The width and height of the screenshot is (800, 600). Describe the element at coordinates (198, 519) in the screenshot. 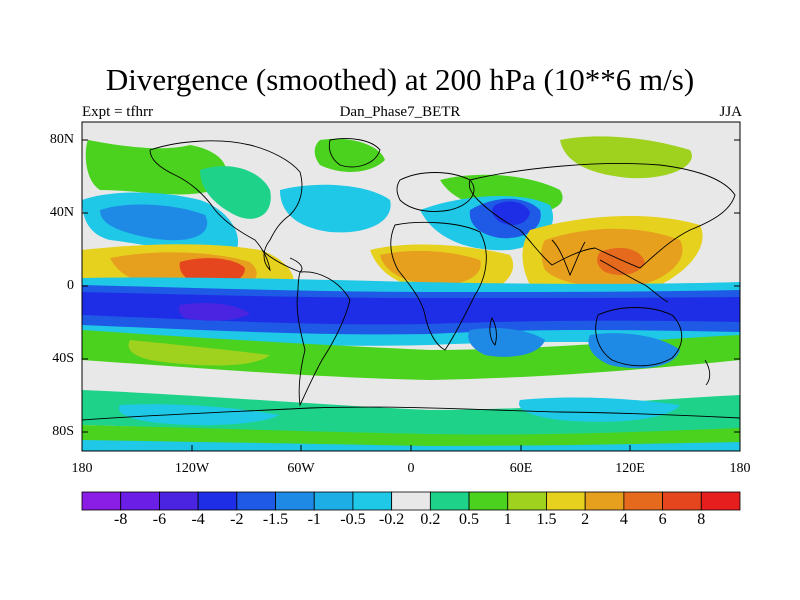

I see `colorbar-label: -4` at that location.